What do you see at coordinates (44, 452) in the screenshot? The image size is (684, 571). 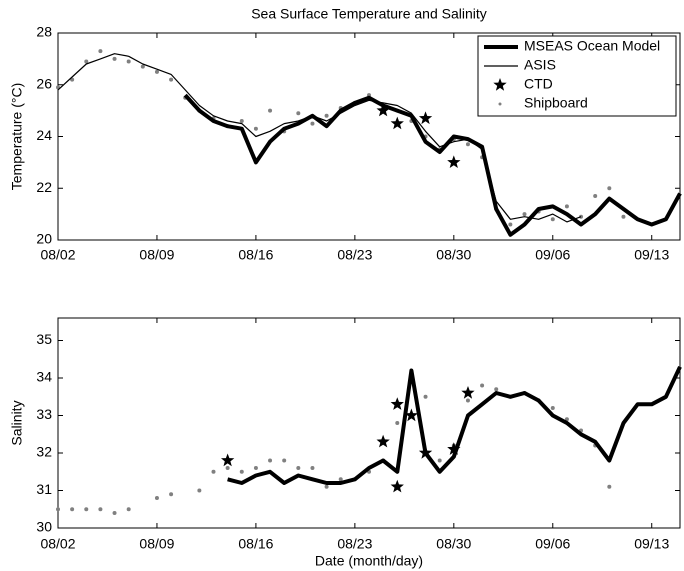 I see `y-tick-label: 32` at bounding box center [44, 452].